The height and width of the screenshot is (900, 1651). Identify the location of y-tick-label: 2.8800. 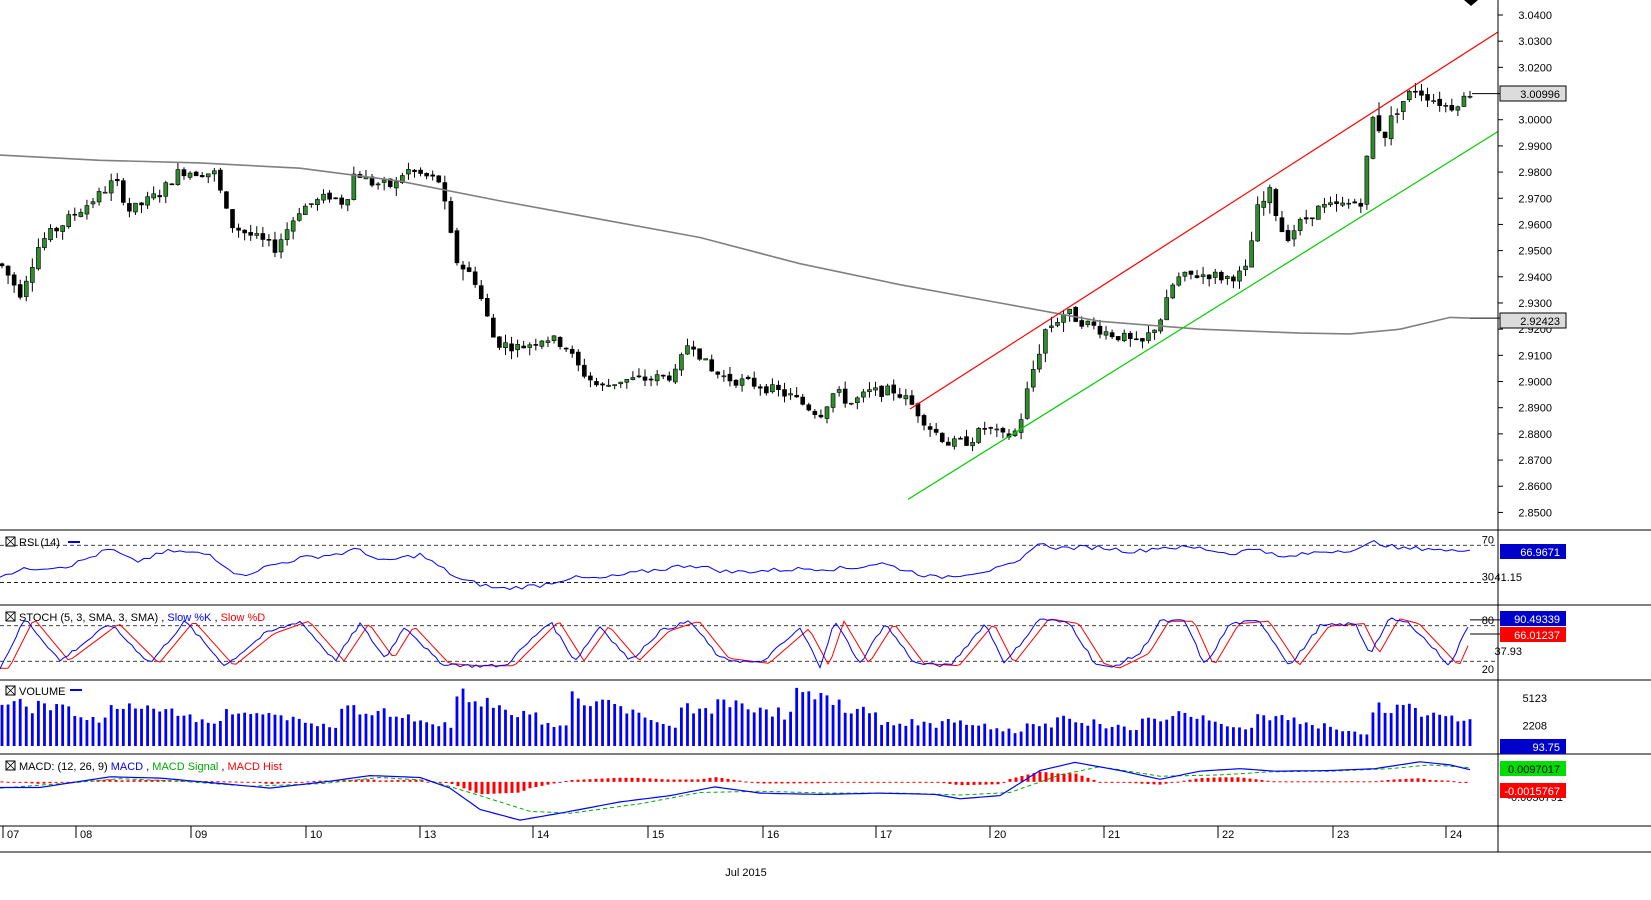
(1535, 435).